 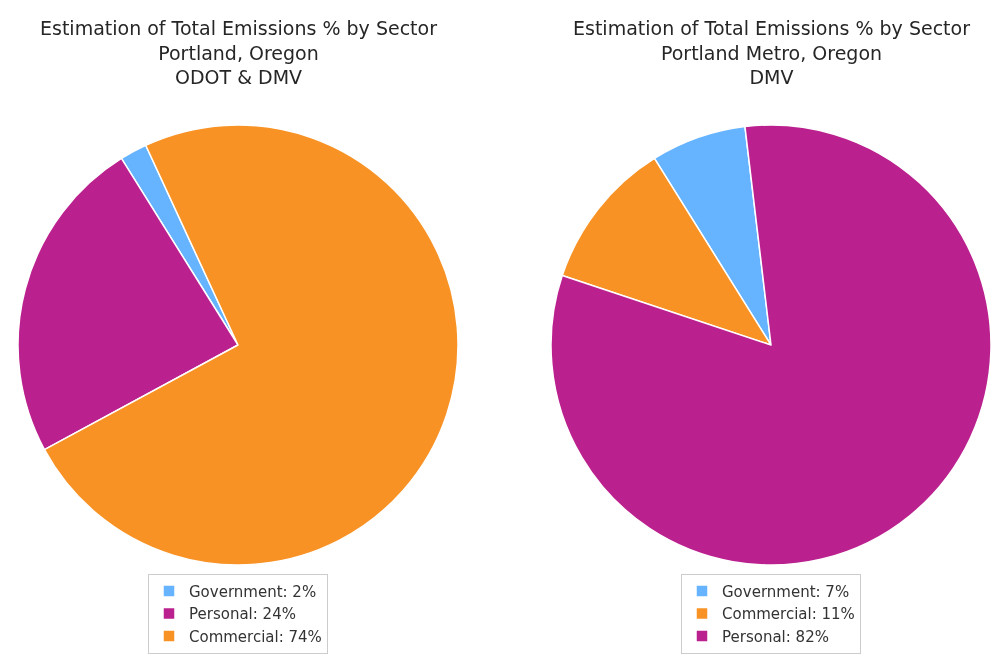 What do you see at coordinates (255, 636) in the screenshot?
I see `legend-label: Commercial: 74%` at bounding box center [255, 636].